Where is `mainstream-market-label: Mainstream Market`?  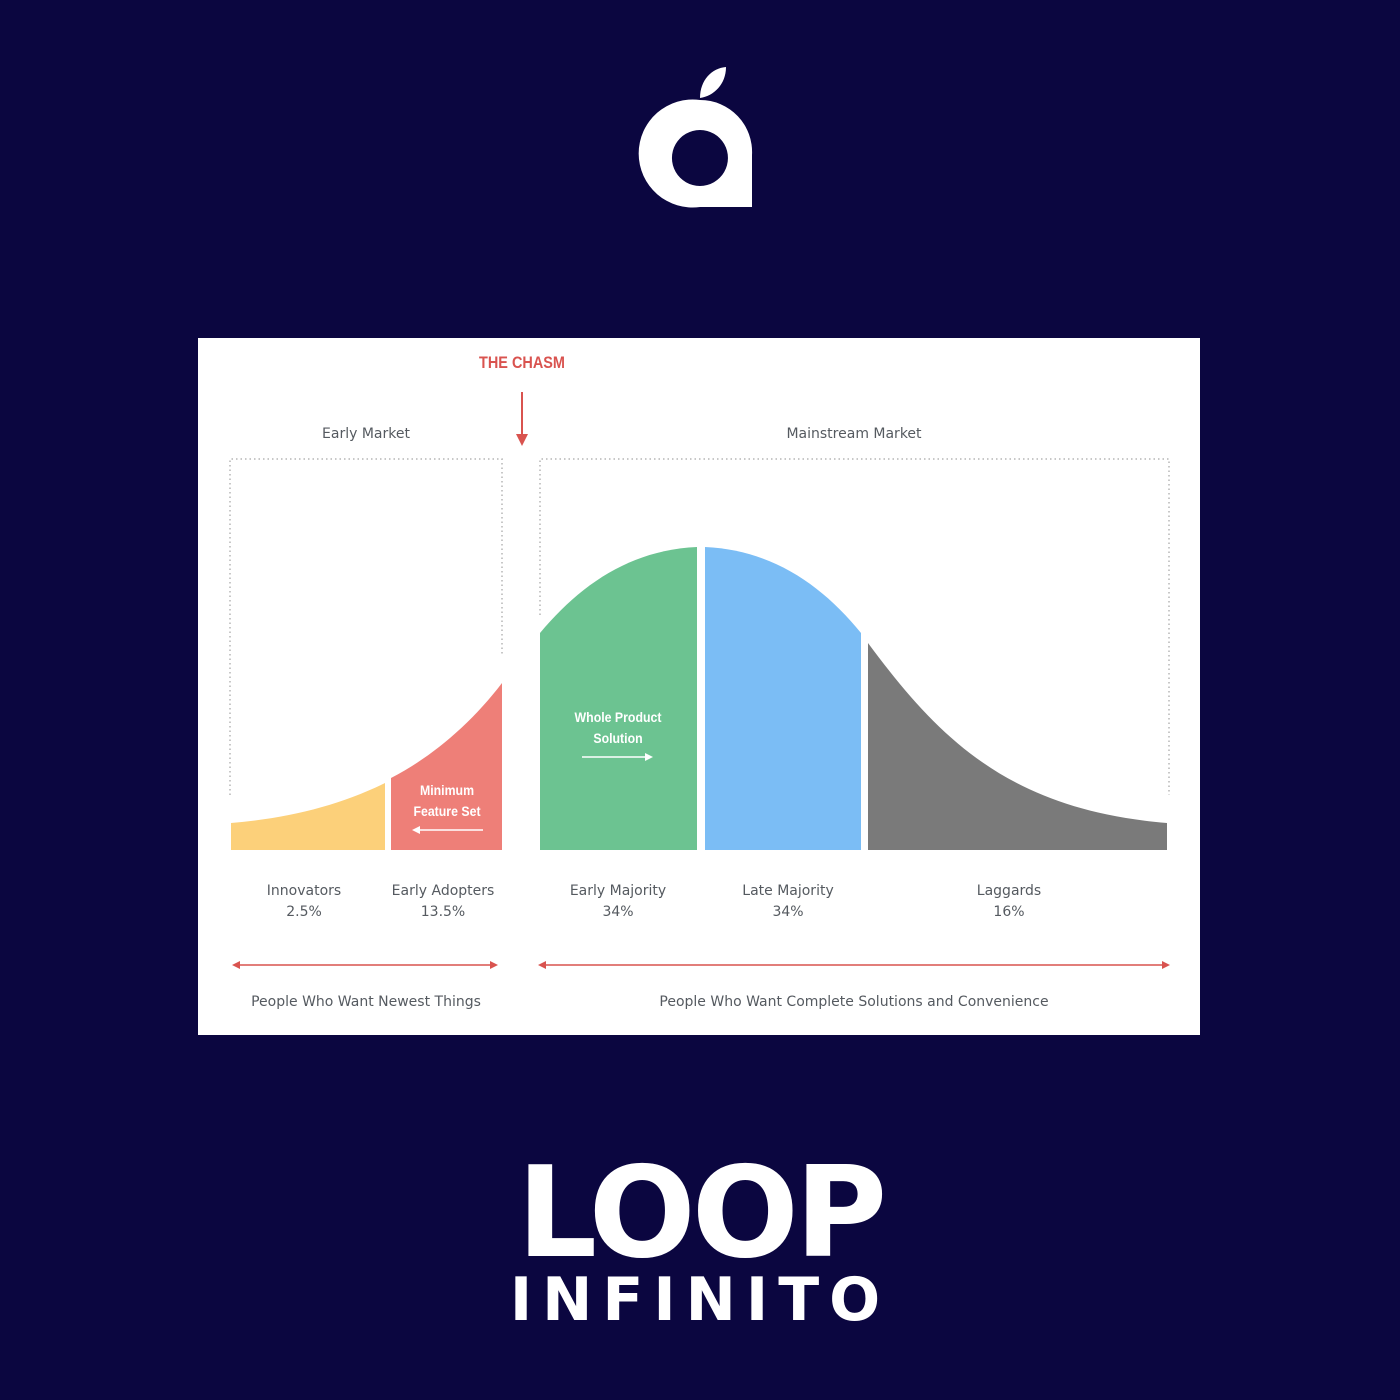
mainstream-market-label: Mainstream Market is located at coordinates (854, 434).